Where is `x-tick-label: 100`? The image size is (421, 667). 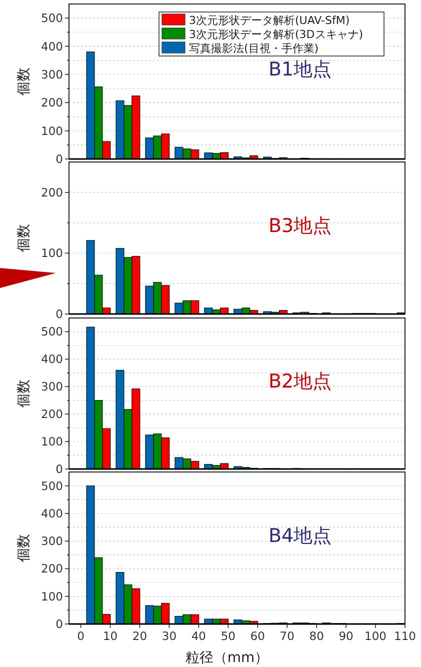 x-tick-label: 100 is located at coordinates (375, 636).